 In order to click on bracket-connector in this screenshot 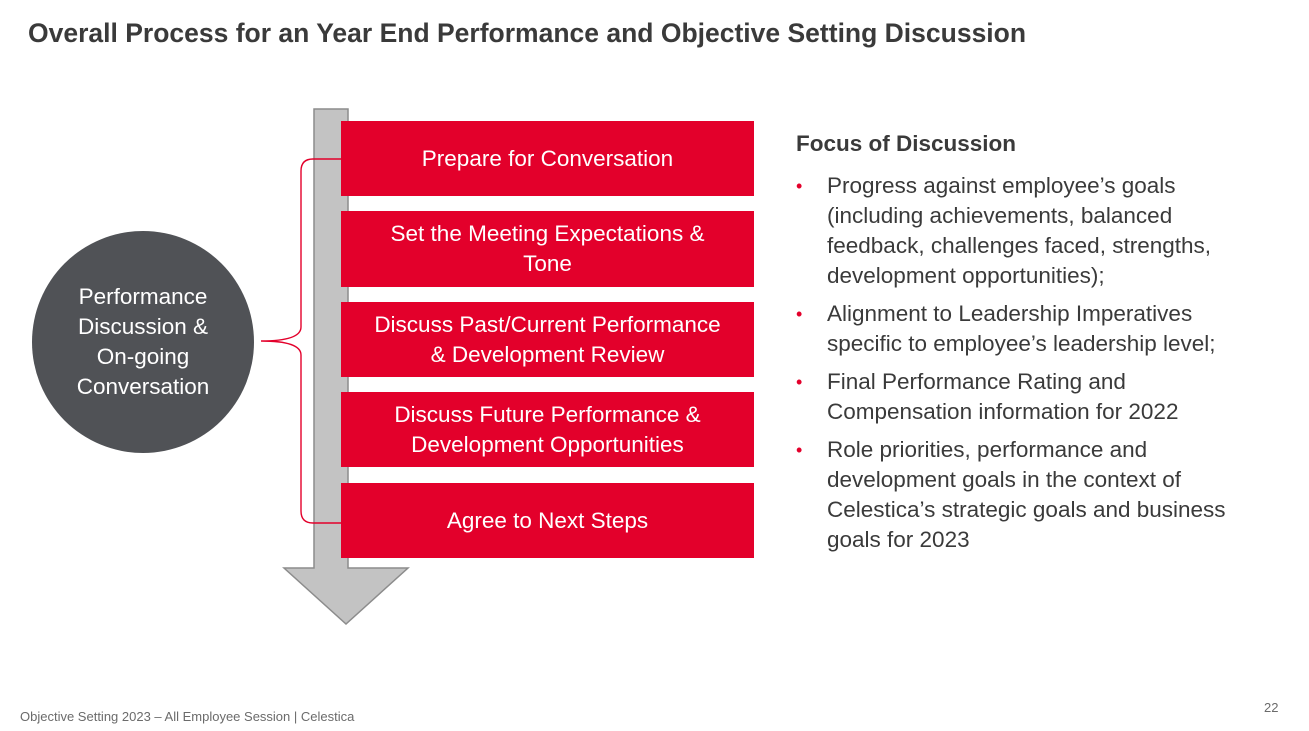, I will do `click(300, 341)`.